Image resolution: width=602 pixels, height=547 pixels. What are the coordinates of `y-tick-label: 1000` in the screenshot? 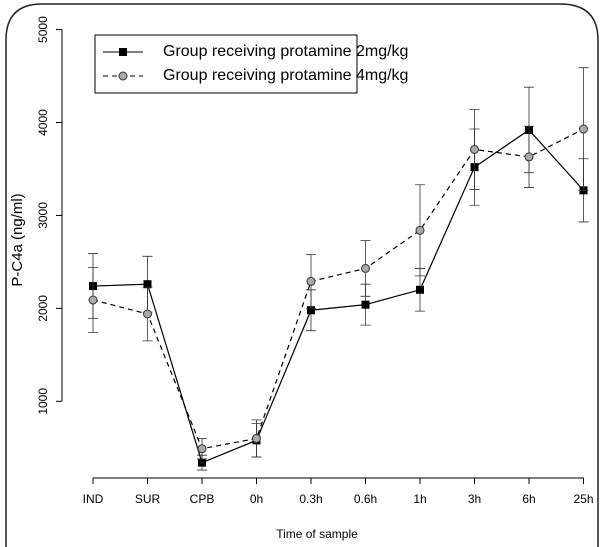 It's located at (43, 401).